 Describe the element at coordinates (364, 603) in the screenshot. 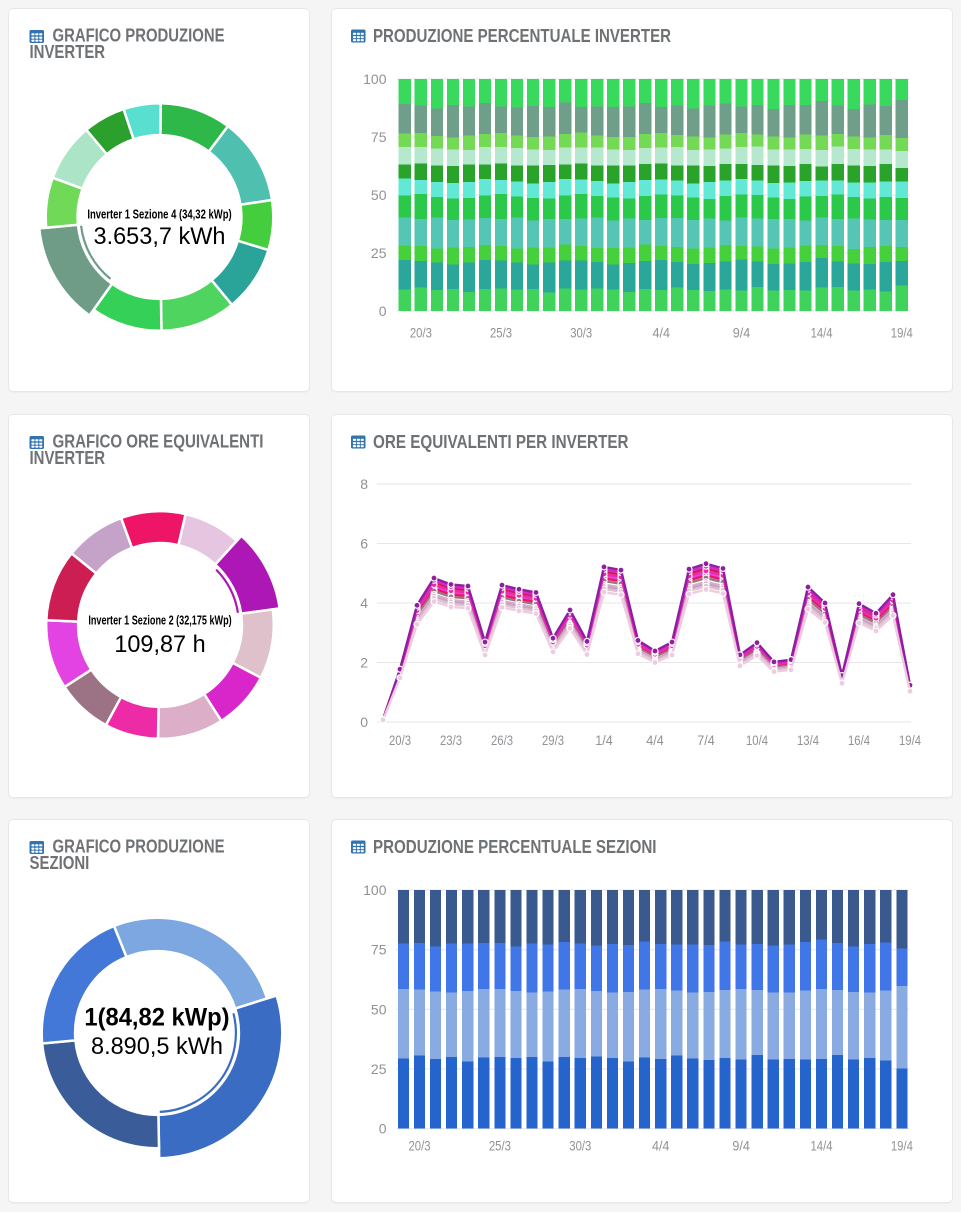

I see `svg-text: 4` at that location.